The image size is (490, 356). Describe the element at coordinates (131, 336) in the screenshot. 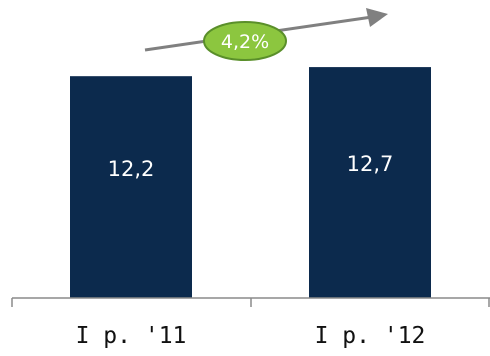

I see `x-tick-label-1: I p. '11` at that location.